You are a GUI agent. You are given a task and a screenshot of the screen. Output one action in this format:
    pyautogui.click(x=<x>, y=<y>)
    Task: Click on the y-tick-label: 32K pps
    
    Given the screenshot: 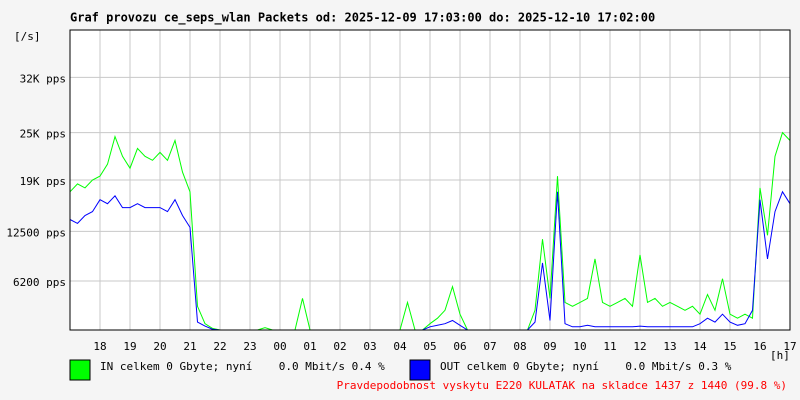 What is the action you would take?
    pyautogui.click(x=43, y=78)
    